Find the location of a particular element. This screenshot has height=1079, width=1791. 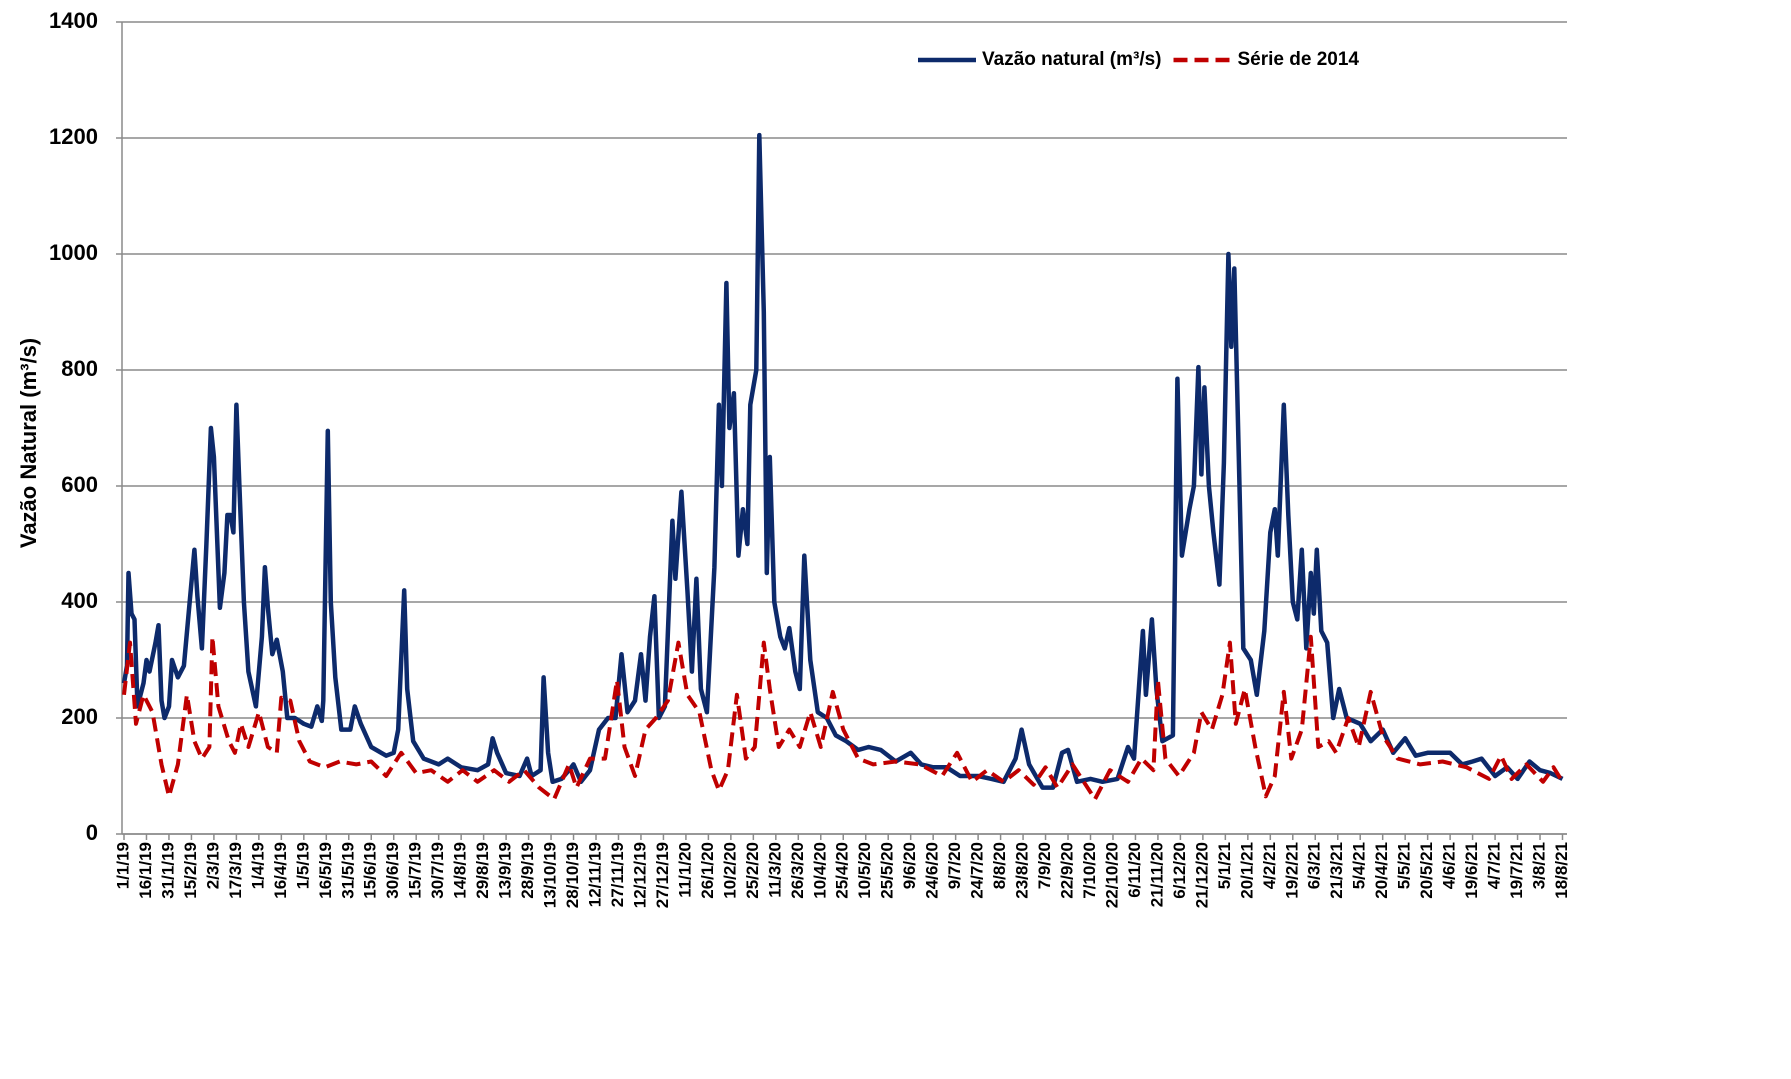

x-tick-label: 4/6/21 is located at coordinates (1449, 865).